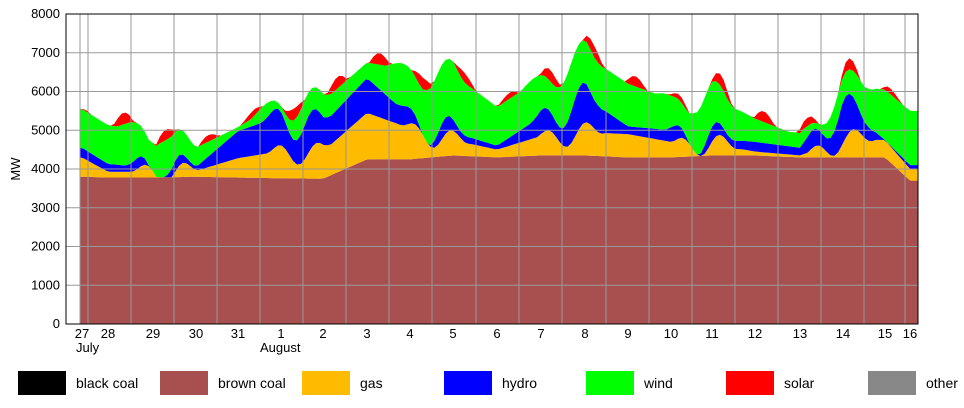 This screenshot has height=408, width=964. I want to click on y-tick-label: 1000, so click(45, 284).